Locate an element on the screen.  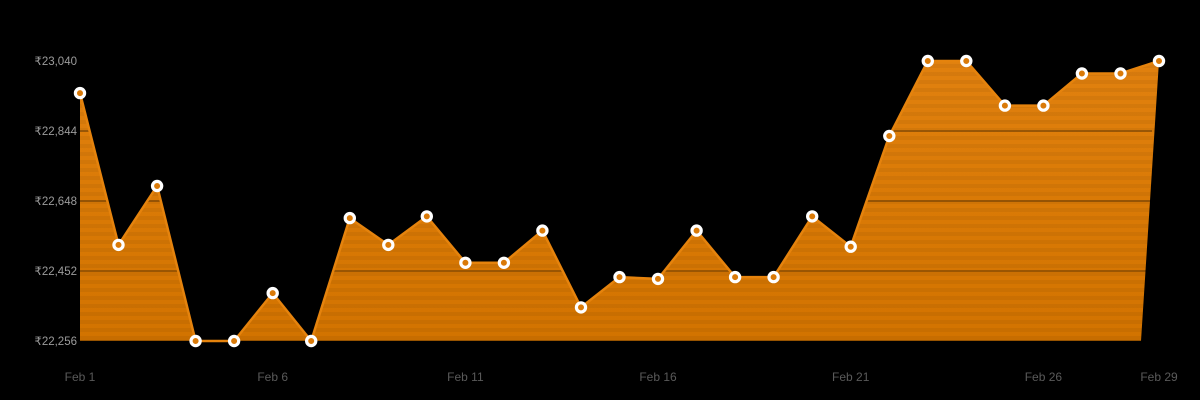
y-axis-label: ₹22,648 is located at coordinates (56, 202).